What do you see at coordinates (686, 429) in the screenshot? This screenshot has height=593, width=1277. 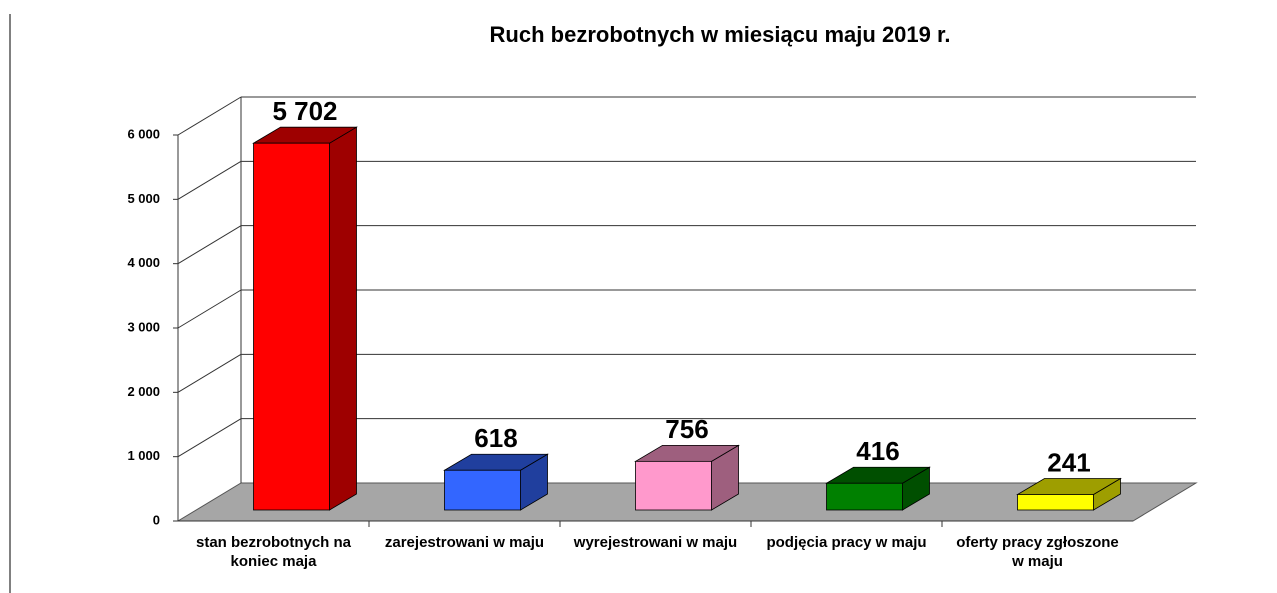 I see `value-label: 756` at bounding box center [686, 429].